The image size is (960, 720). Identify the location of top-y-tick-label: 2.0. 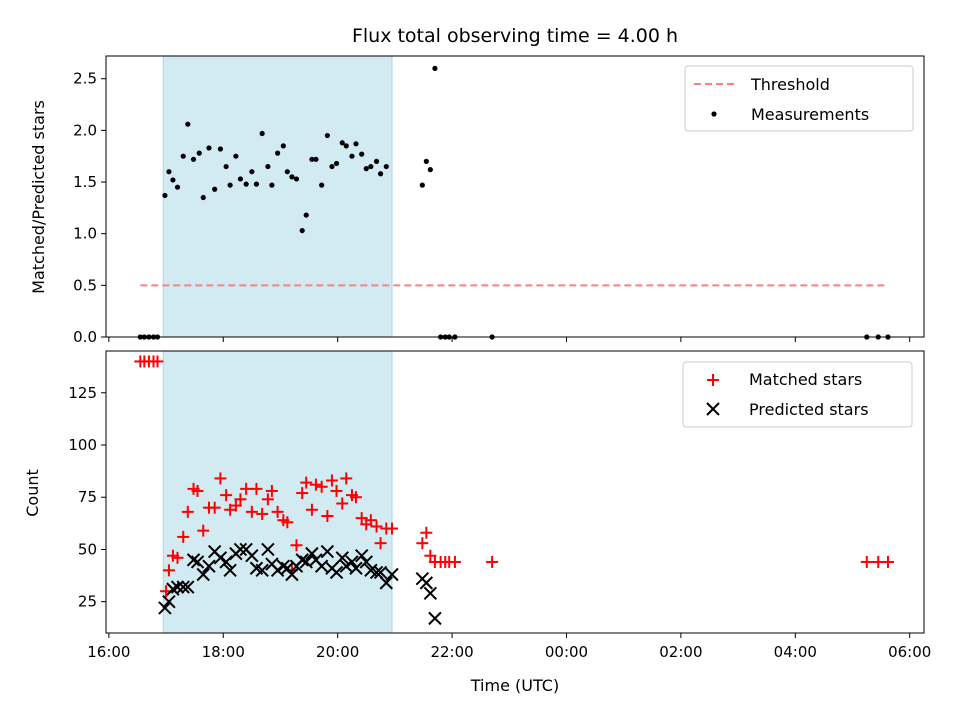
(85, 130).